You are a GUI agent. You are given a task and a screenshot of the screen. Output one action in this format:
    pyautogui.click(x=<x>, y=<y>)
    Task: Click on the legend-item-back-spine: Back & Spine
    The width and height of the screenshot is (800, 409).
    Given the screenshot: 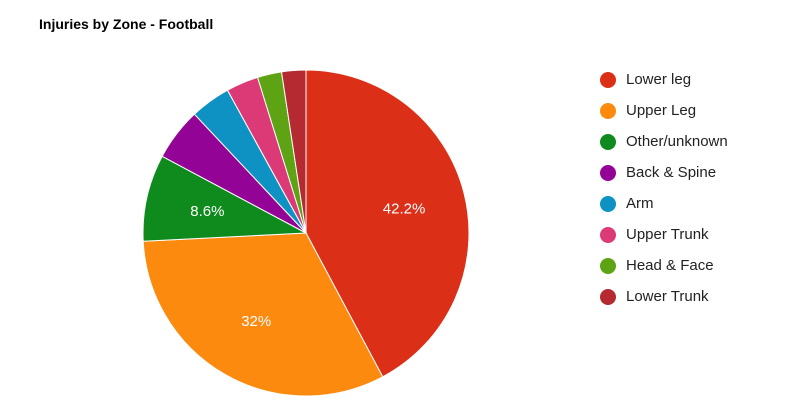 What is the action you would take?
    pyautogui.click(x=695, y=172)
    